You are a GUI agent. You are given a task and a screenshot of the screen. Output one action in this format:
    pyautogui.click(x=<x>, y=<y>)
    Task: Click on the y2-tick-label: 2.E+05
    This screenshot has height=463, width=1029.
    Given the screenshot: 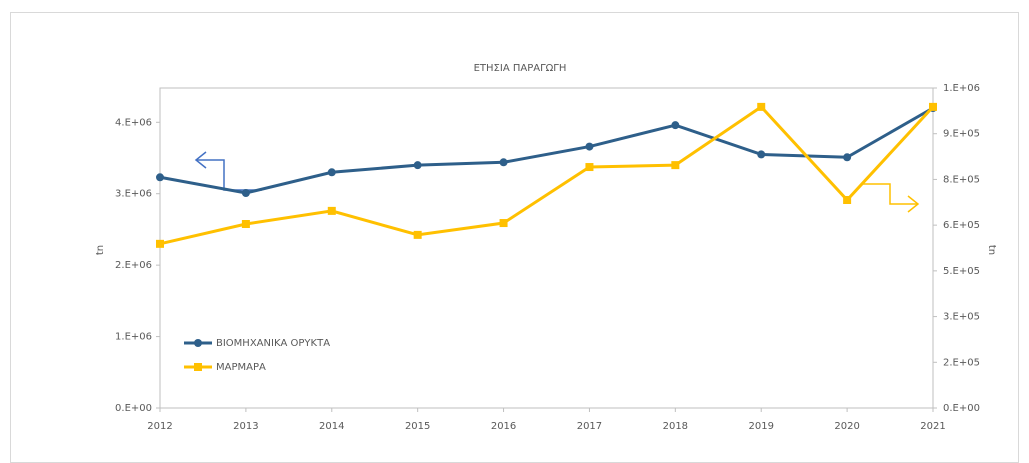 What is the action you would take?
    pyautogui.click(x=961, y=362)
    